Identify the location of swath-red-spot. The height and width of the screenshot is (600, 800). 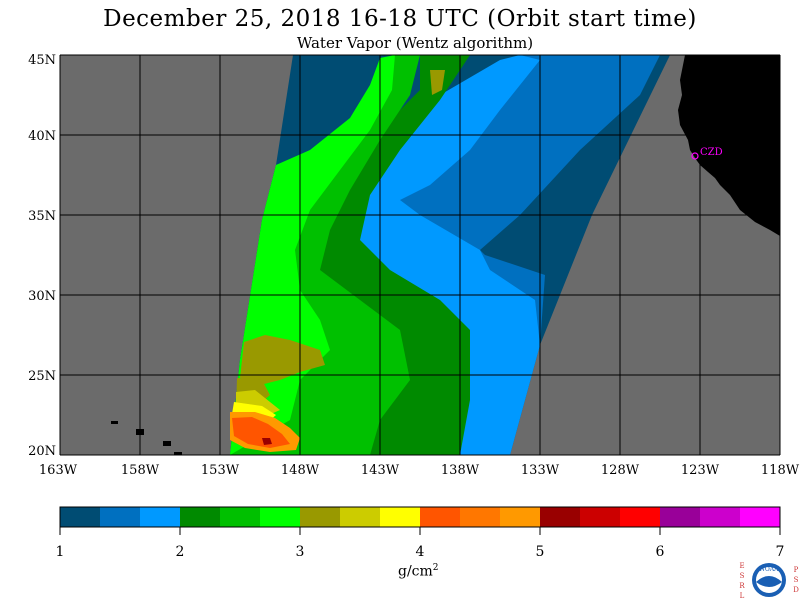
(267, 441).